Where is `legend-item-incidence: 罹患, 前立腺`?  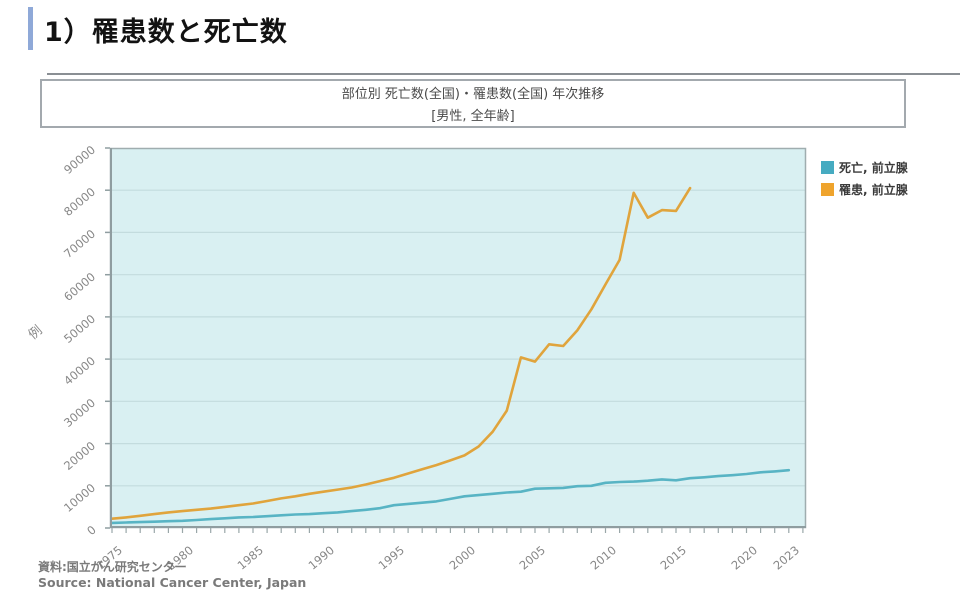
legend-item-incidence: 罹患, 前立腺 is located at coordinates (864, 189).